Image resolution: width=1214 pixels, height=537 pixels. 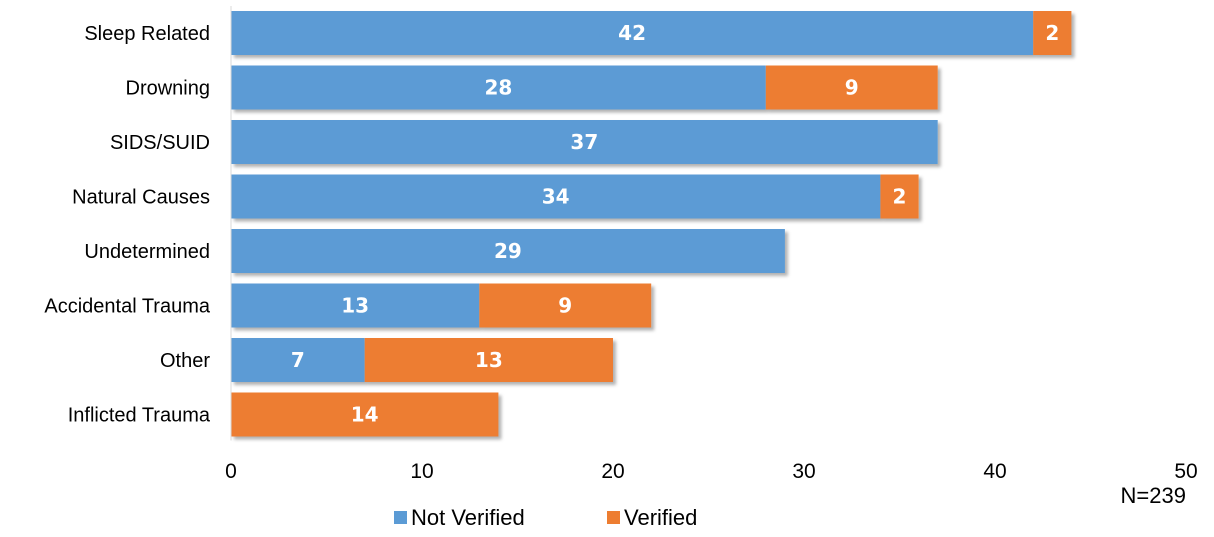 I want to click on bar-verified-sleep-related, so click(x=1052, y=33).